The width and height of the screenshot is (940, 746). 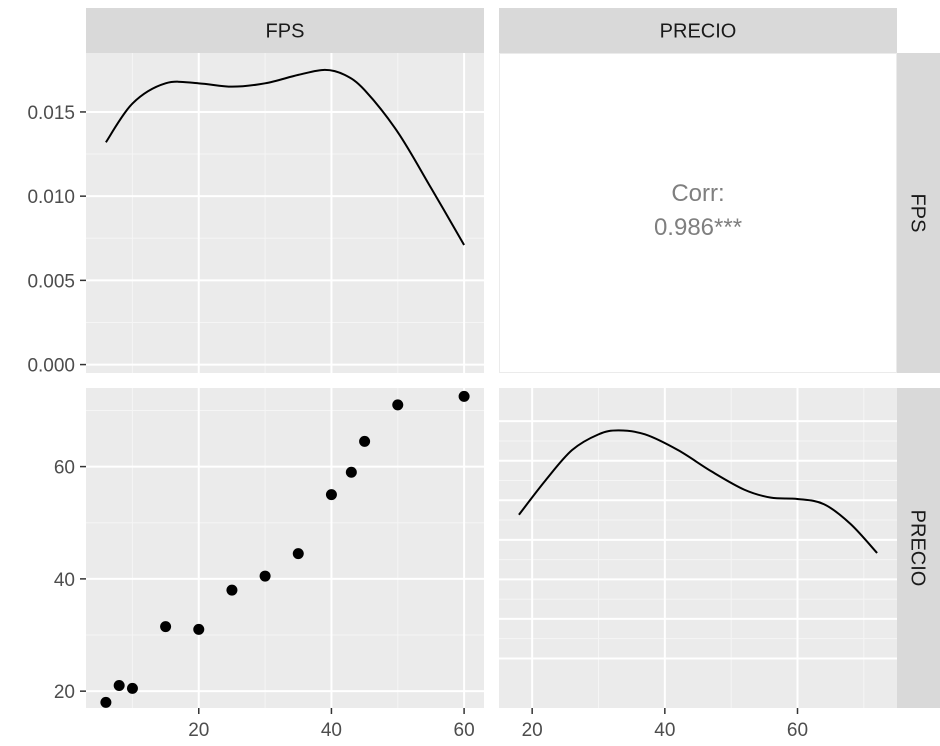 I want to click on y-precio-tick-label-0: 20, so click(x=64, y=692).